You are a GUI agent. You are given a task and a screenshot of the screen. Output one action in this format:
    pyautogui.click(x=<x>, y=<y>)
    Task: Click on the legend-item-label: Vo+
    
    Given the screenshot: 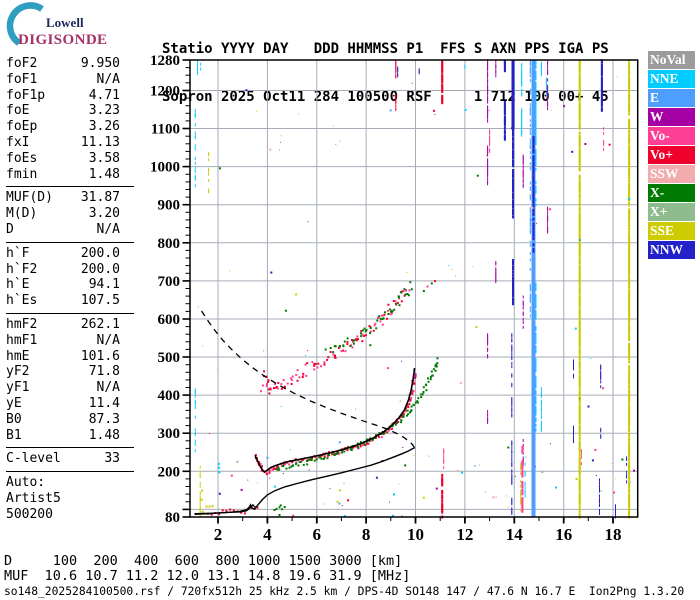 What is the action you would take?
    pyautogui.click(x=661, y=154)
    